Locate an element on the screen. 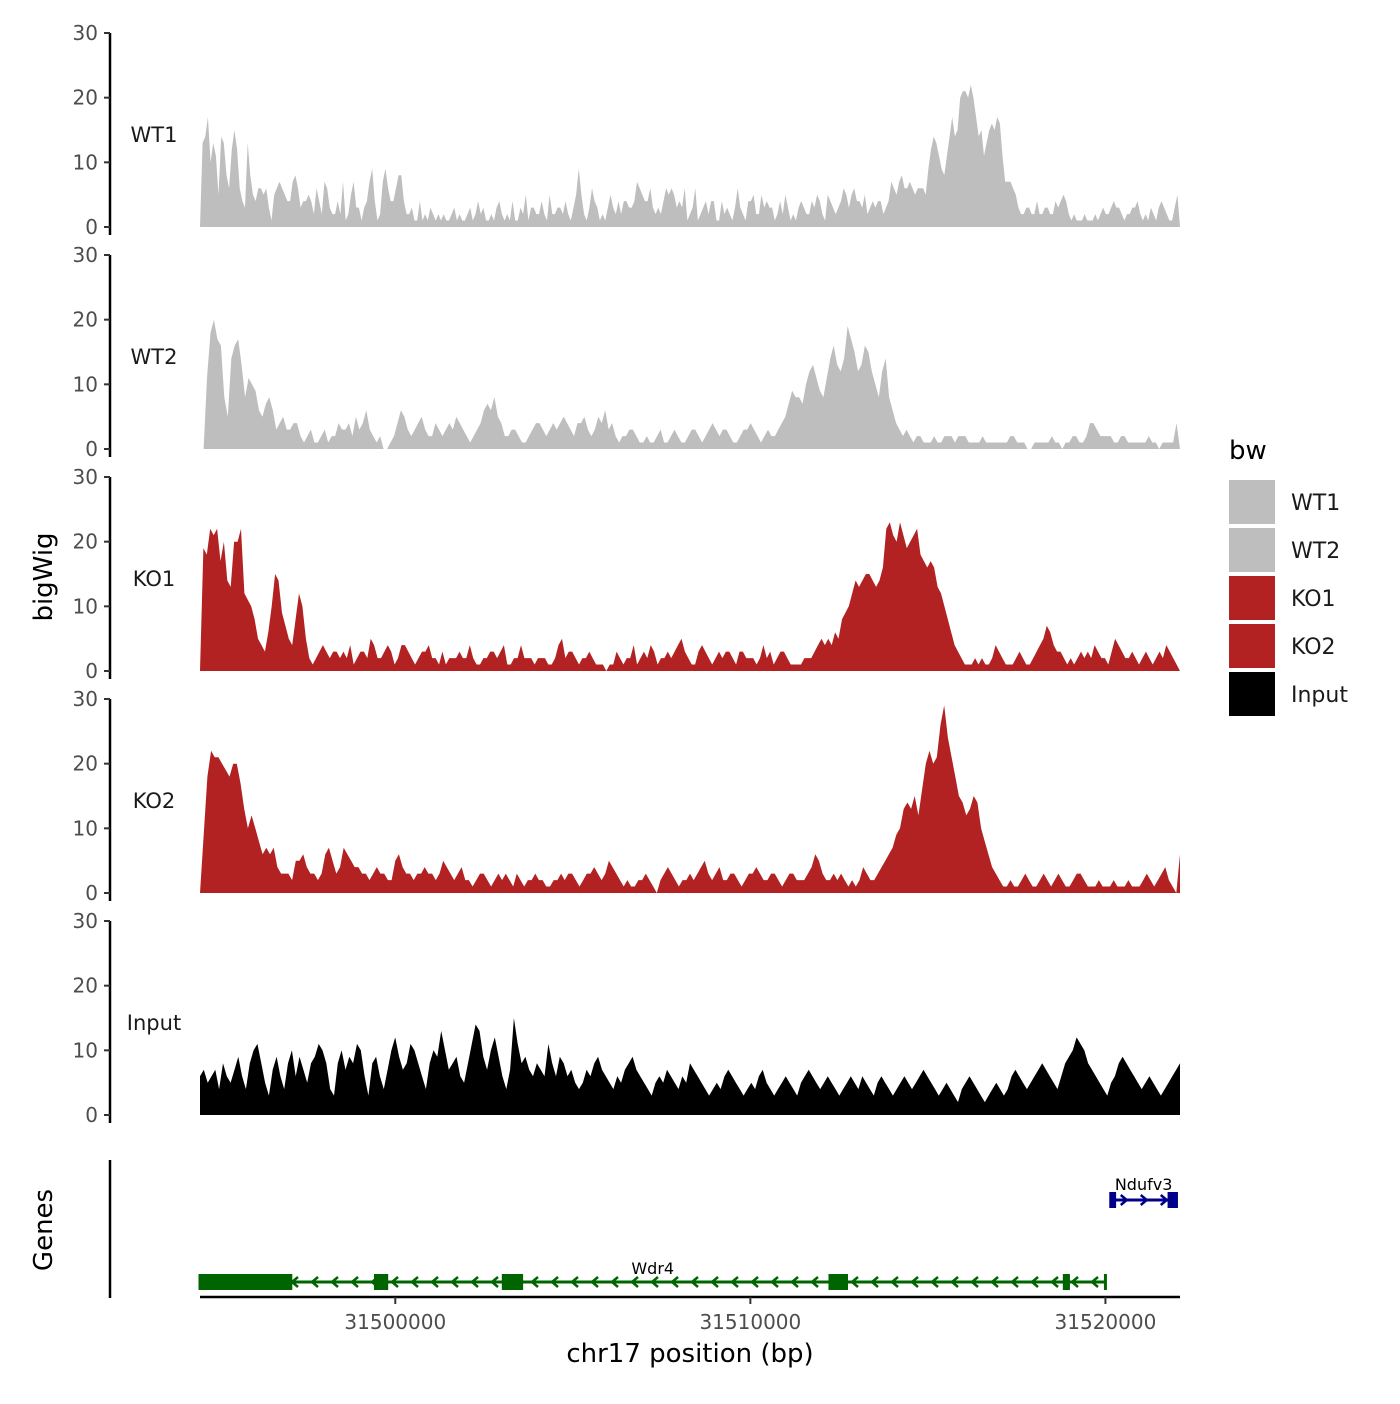 Image resolution: width=1400 pixels, height=1404 pixels. y-tick-label-ko2-30: 30 is located at coordinates (85, 699).